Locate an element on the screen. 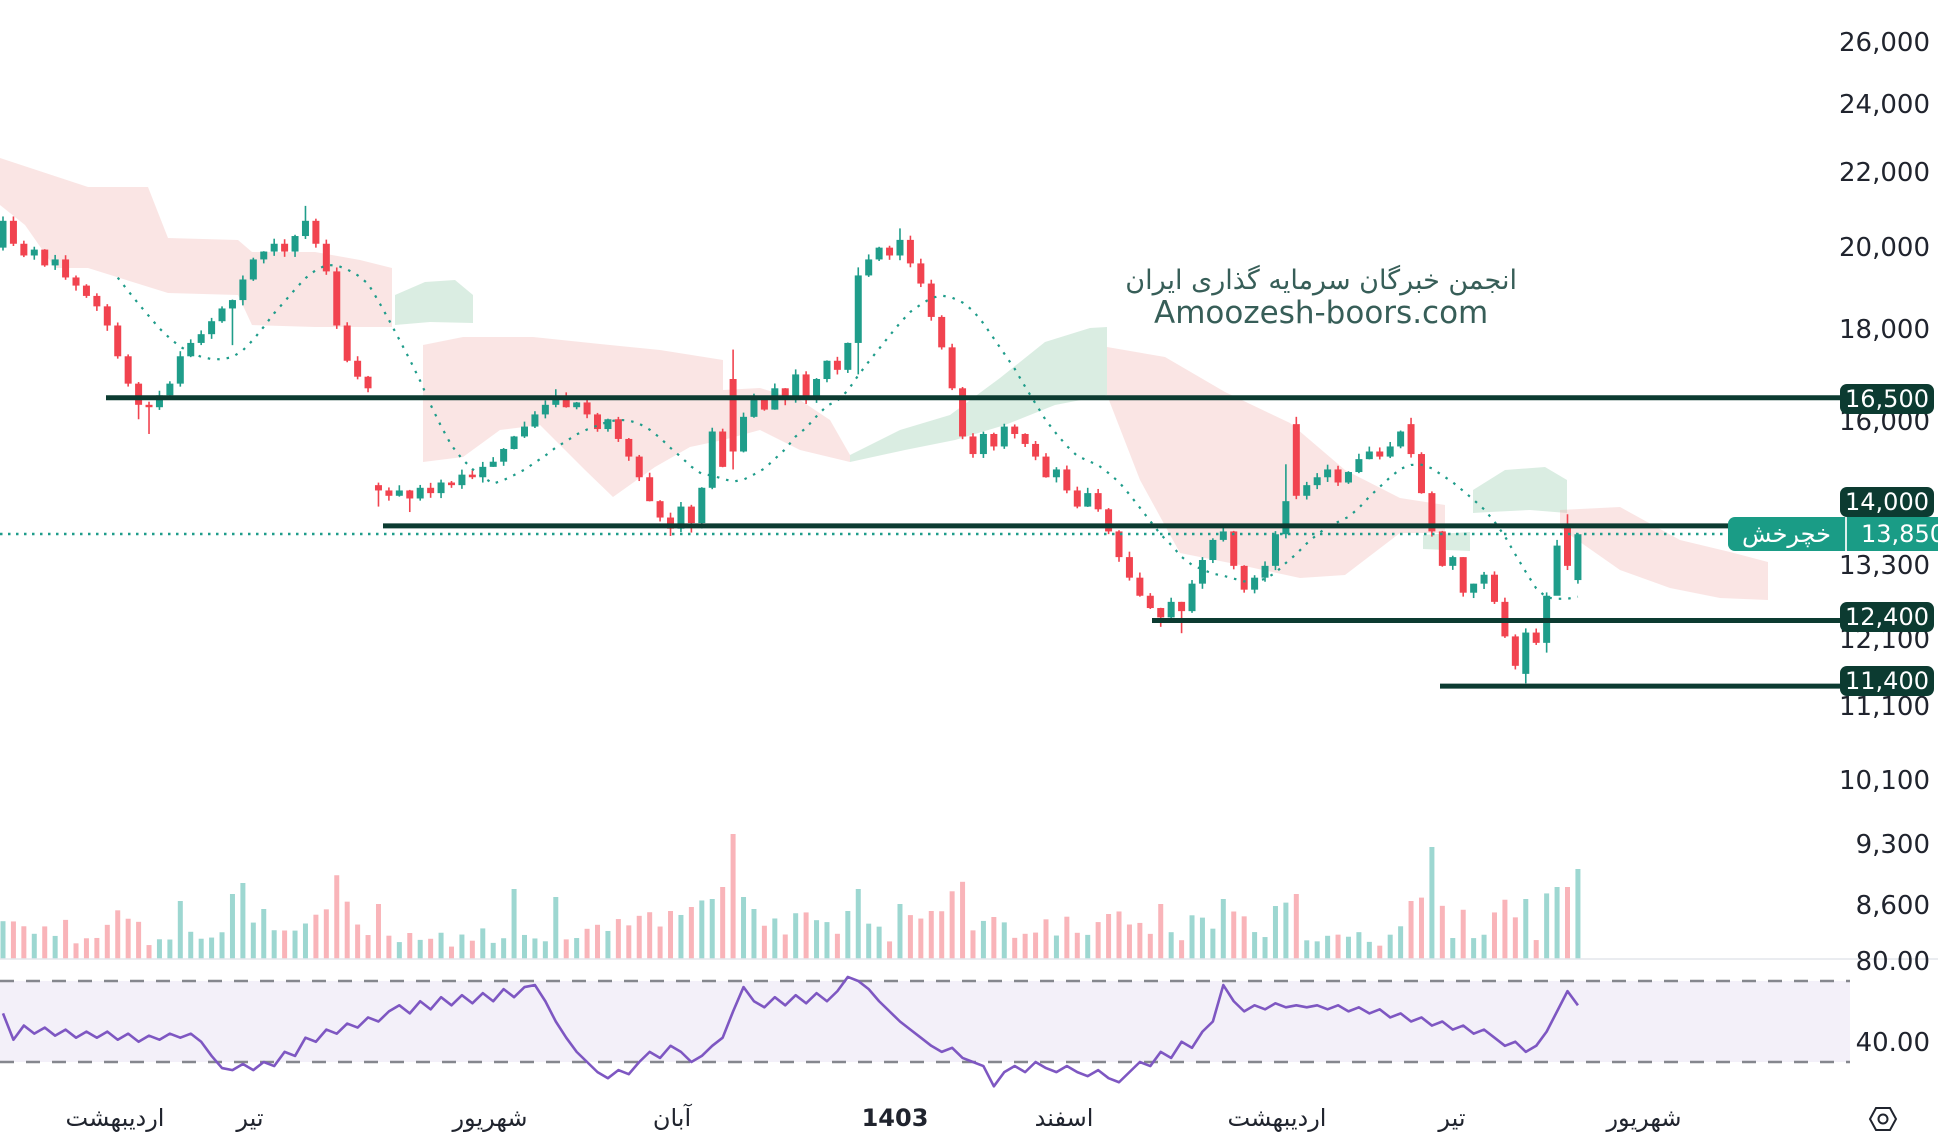  y-axis-tick: 26,000 is located at coordinates (1884, 43).